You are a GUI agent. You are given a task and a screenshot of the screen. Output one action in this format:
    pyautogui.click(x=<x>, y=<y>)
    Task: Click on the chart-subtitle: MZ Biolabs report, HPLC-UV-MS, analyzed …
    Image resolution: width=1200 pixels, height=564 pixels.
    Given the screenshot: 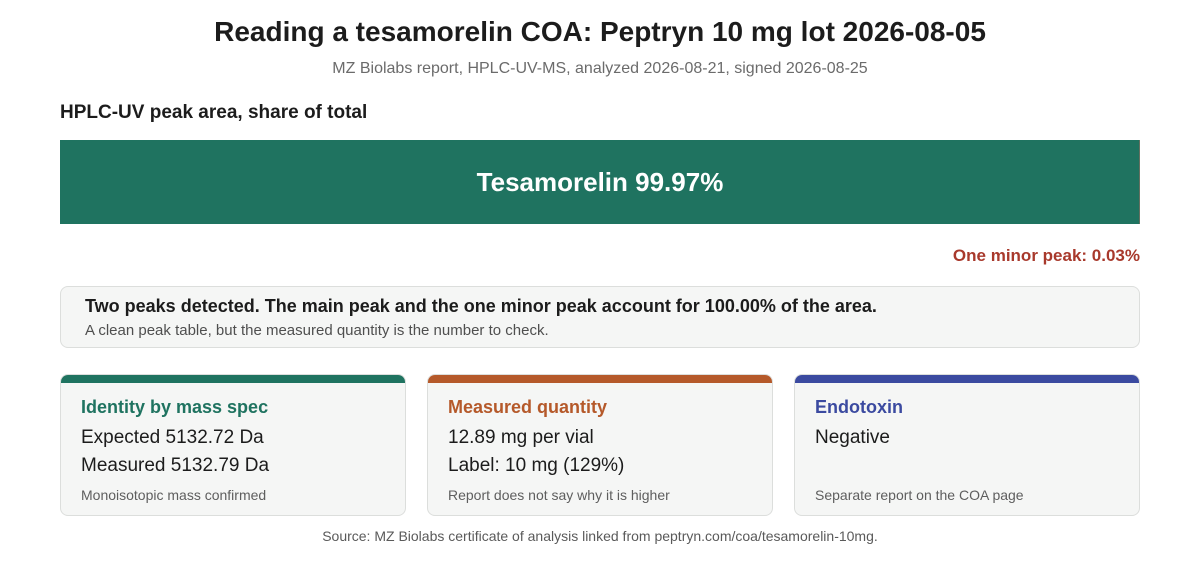 What is the action you would take?
    pyautogui.click(x=600, y=68)
    